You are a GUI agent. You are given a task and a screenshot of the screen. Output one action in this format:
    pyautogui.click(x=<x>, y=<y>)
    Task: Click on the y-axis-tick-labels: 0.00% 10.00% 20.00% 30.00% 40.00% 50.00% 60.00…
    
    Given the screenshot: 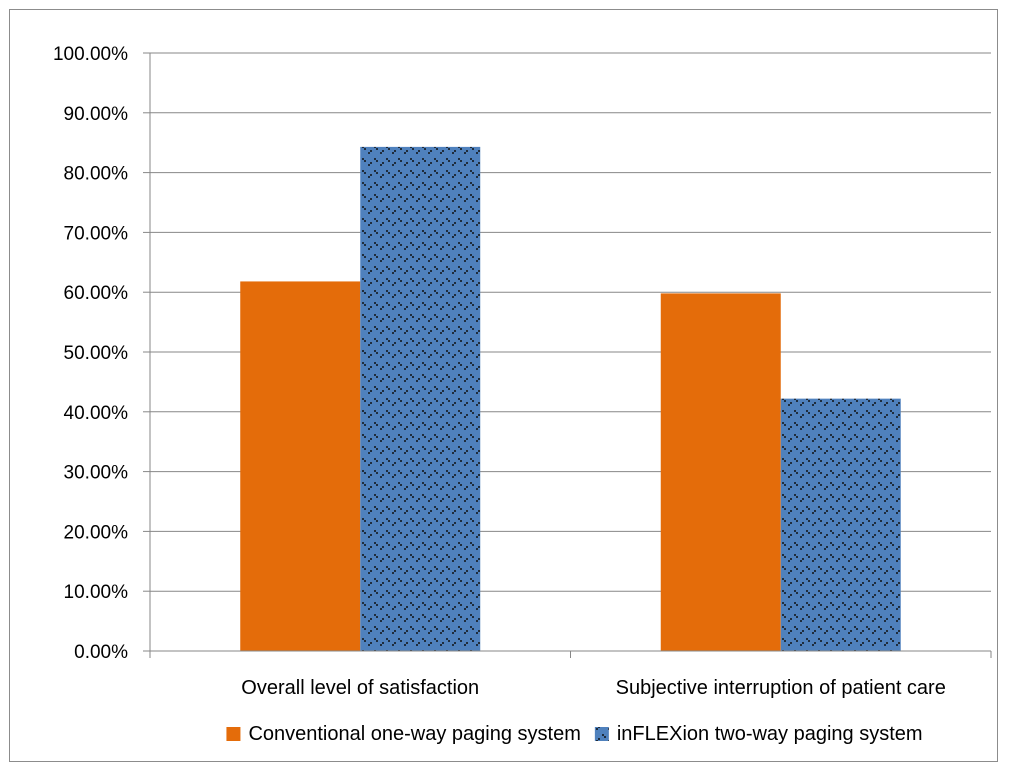 What is the action you would take?
    pyautogui.click(x=90, y=353)
    